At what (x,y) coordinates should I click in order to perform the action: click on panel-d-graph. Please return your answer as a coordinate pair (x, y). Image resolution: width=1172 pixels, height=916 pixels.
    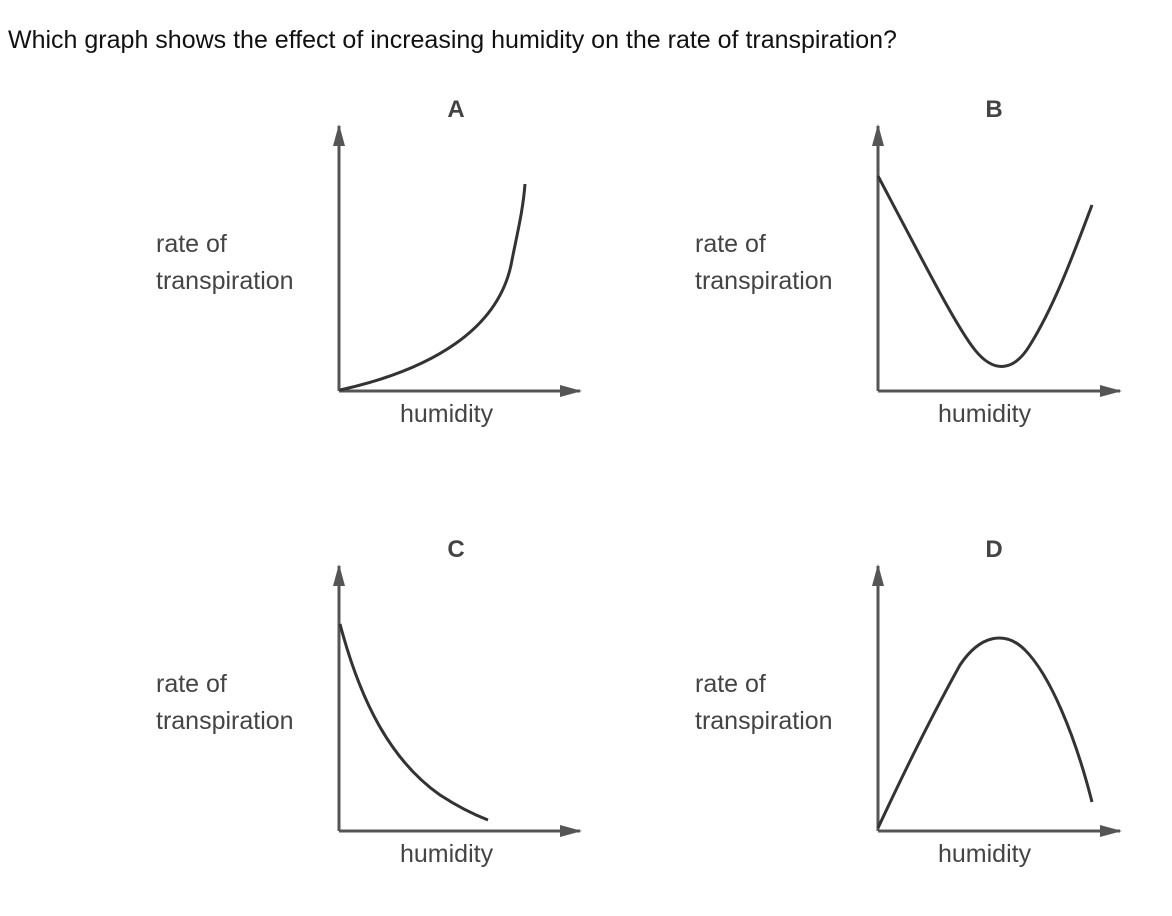
    Looking at the image, I should click on (997, 700).